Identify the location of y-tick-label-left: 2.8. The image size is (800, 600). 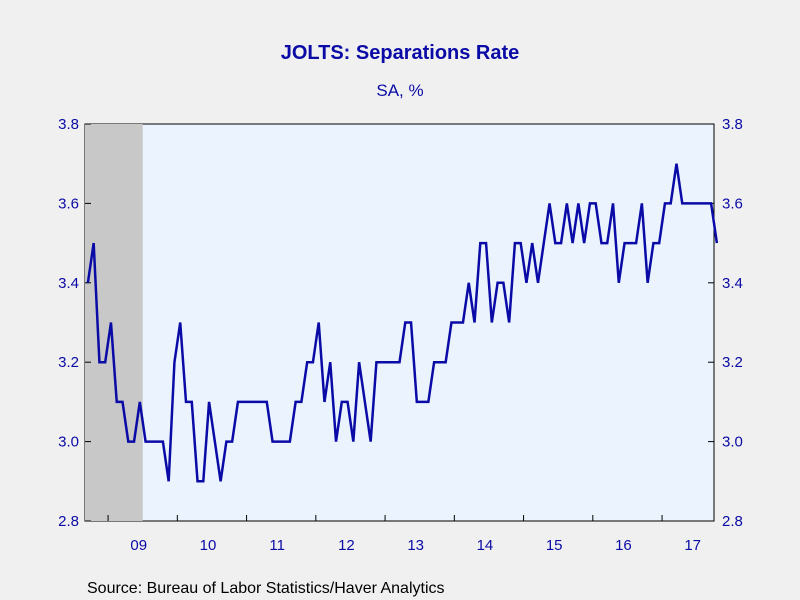
(68, 521).